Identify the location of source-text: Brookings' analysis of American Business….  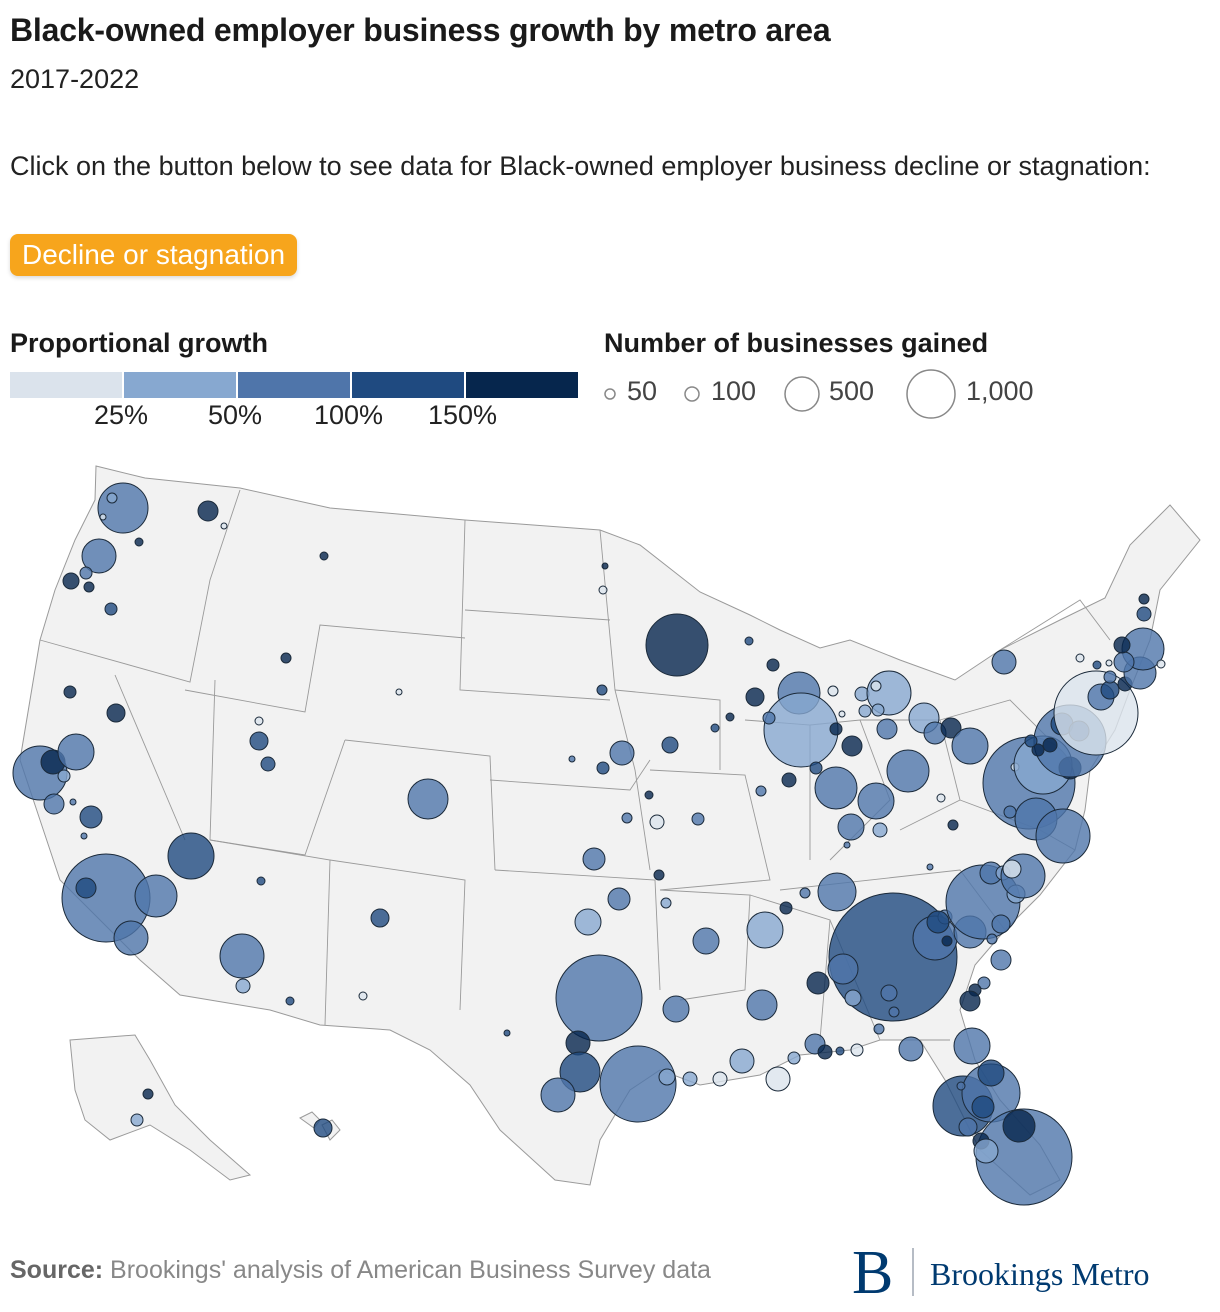
(407, 1270).